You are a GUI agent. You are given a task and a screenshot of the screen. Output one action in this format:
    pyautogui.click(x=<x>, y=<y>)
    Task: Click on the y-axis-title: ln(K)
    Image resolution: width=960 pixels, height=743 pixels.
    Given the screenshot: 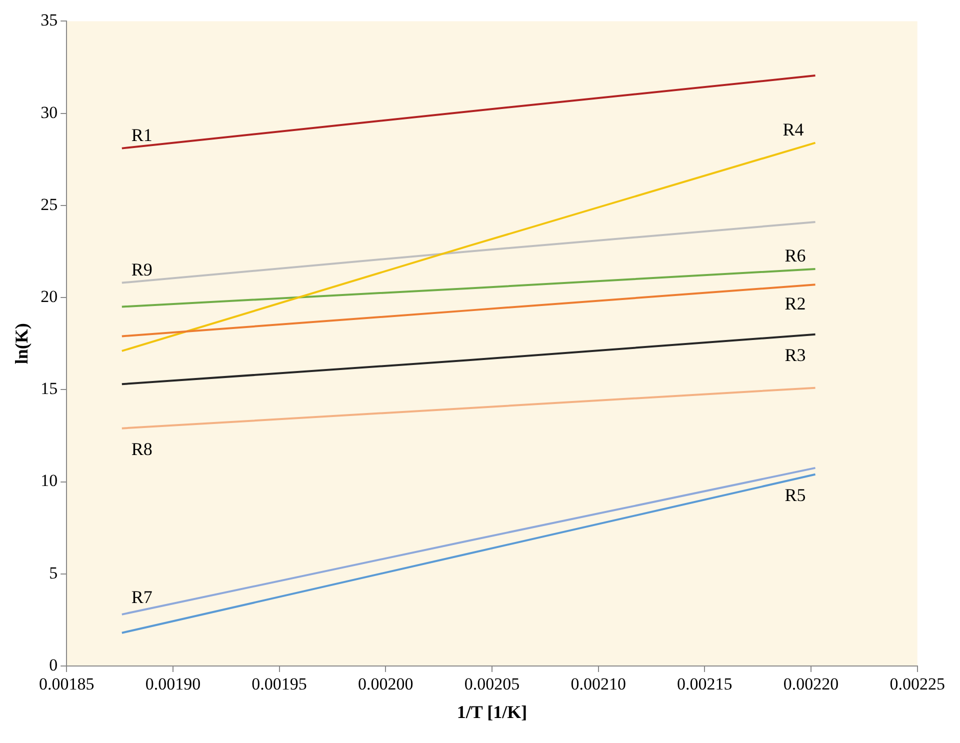 What is the action you would take?
    pyautogui.click(x=21, y=343)
    